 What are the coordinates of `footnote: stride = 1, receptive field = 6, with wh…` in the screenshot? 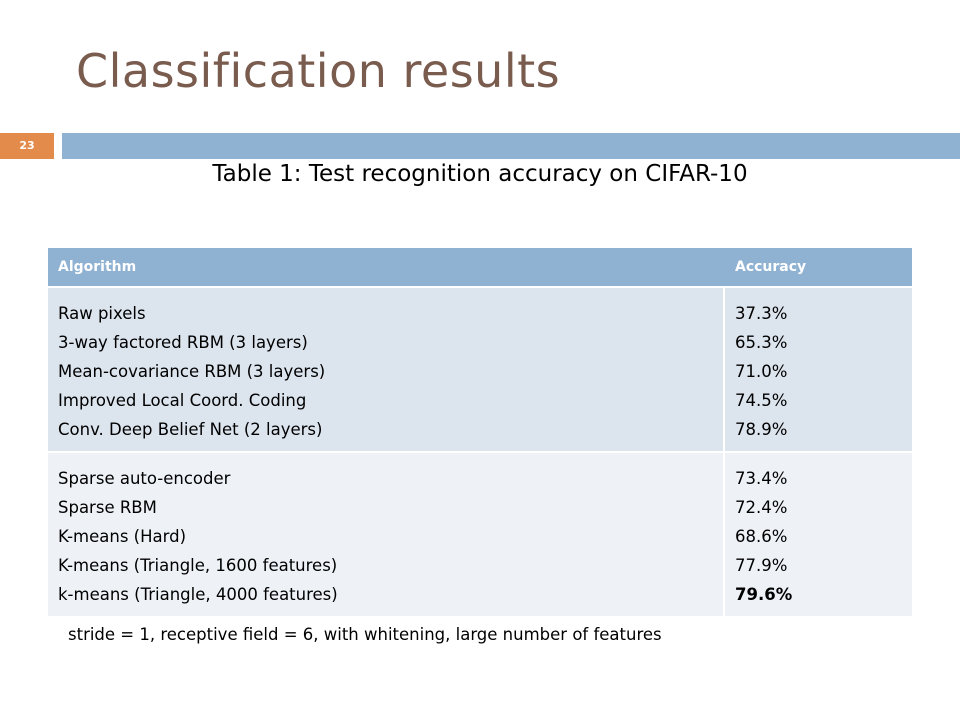 It's located at (365, 634).